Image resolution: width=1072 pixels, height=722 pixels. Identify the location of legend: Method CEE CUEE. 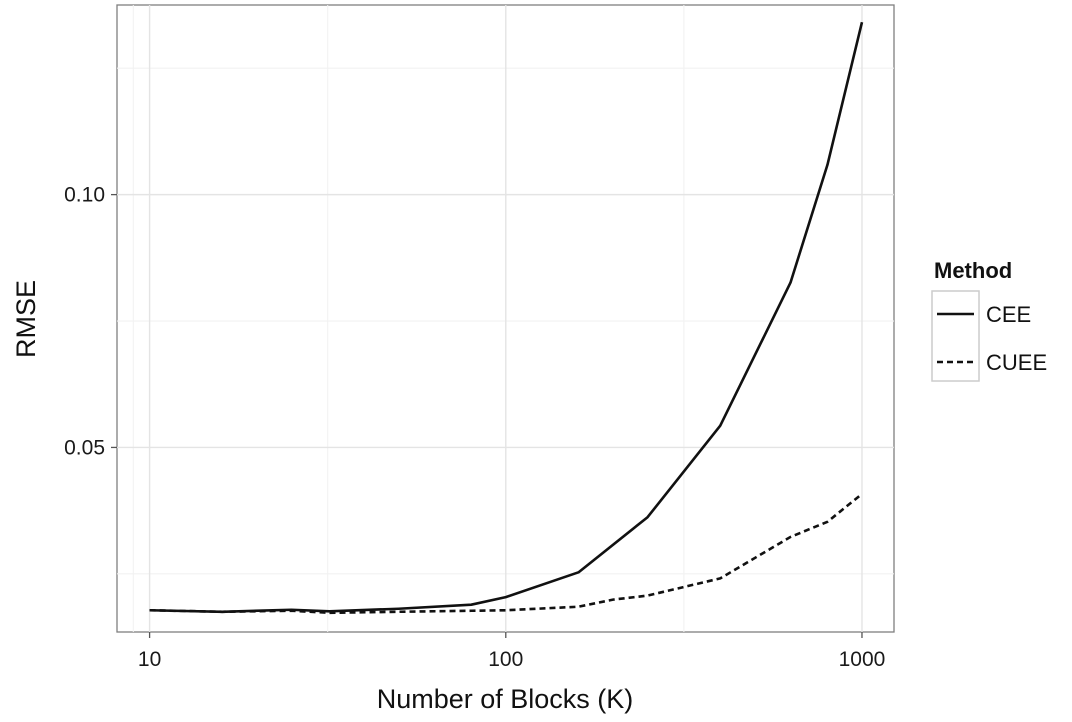
(989, 320).